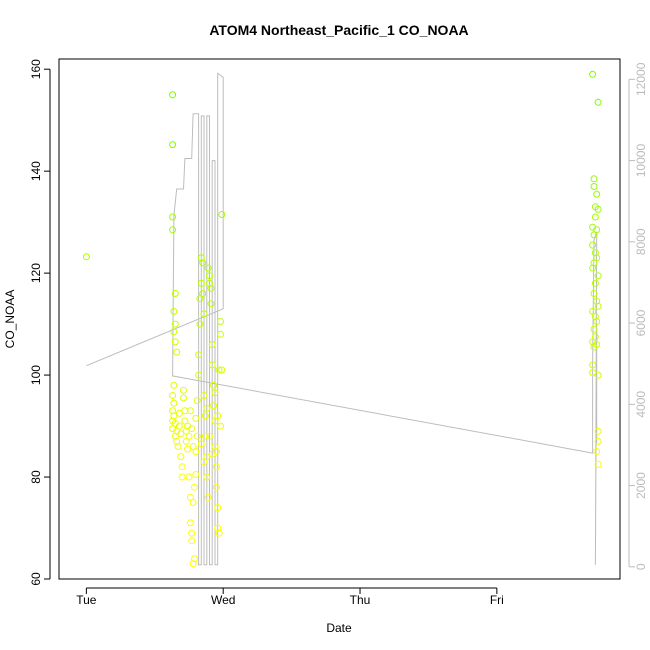  Describe the element at coordinates (40, 322) in the screenshot. I see `y-axis-left: 60 80 100 120 140 160` at that location.